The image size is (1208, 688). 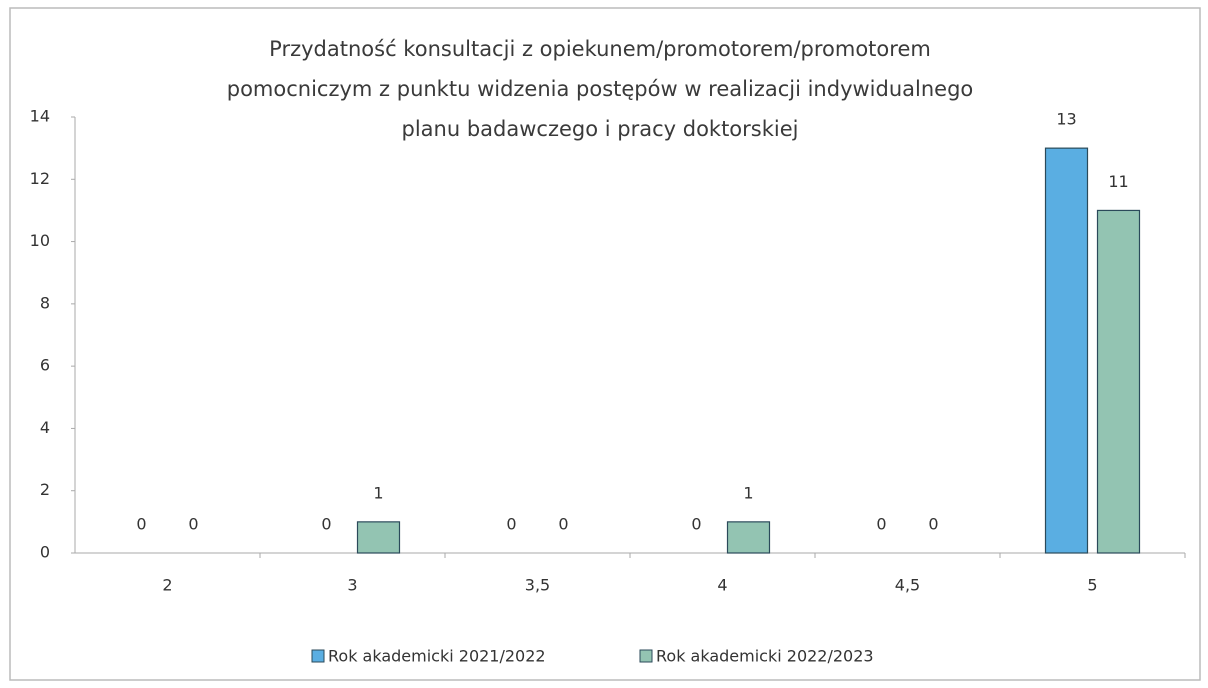 What do you see at coordinates (45, 302) in the screenshot?
I see `y-tick-label: 8` at bounding box center [45, 302].